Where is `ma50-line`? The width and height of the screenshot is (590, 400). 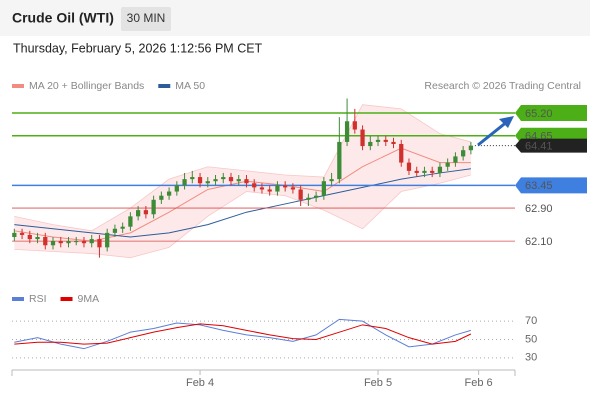
ma50-line is located at coordinates (242, 203).